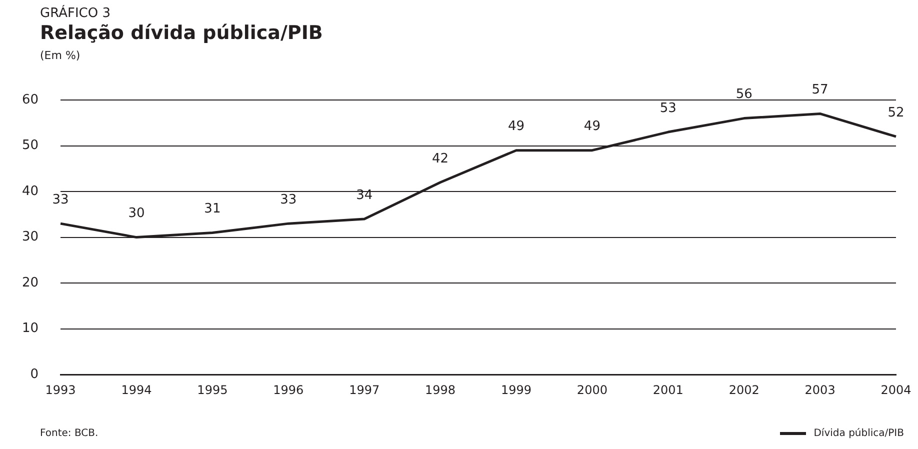 The height and width of the screenshot is (449, 918). What do you see at coordinates (30, 282) in the screenshot?
I see `y-tick-label: 20` at bounding box center [30, 282].